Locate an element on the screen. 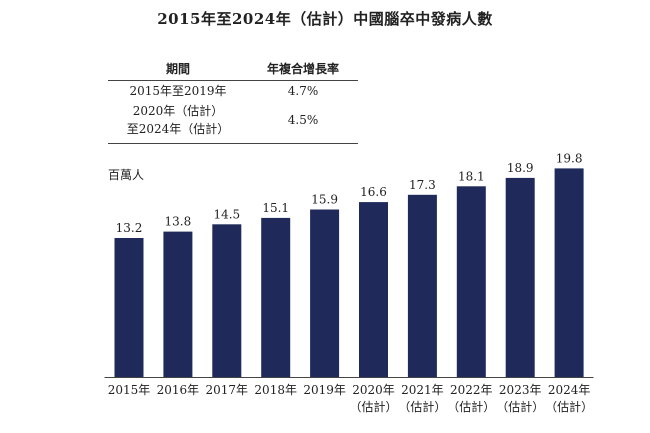 The height and width of the screenshot is (433, 650). cagr-rate: 4.5% is located at coordinates (303, 120).